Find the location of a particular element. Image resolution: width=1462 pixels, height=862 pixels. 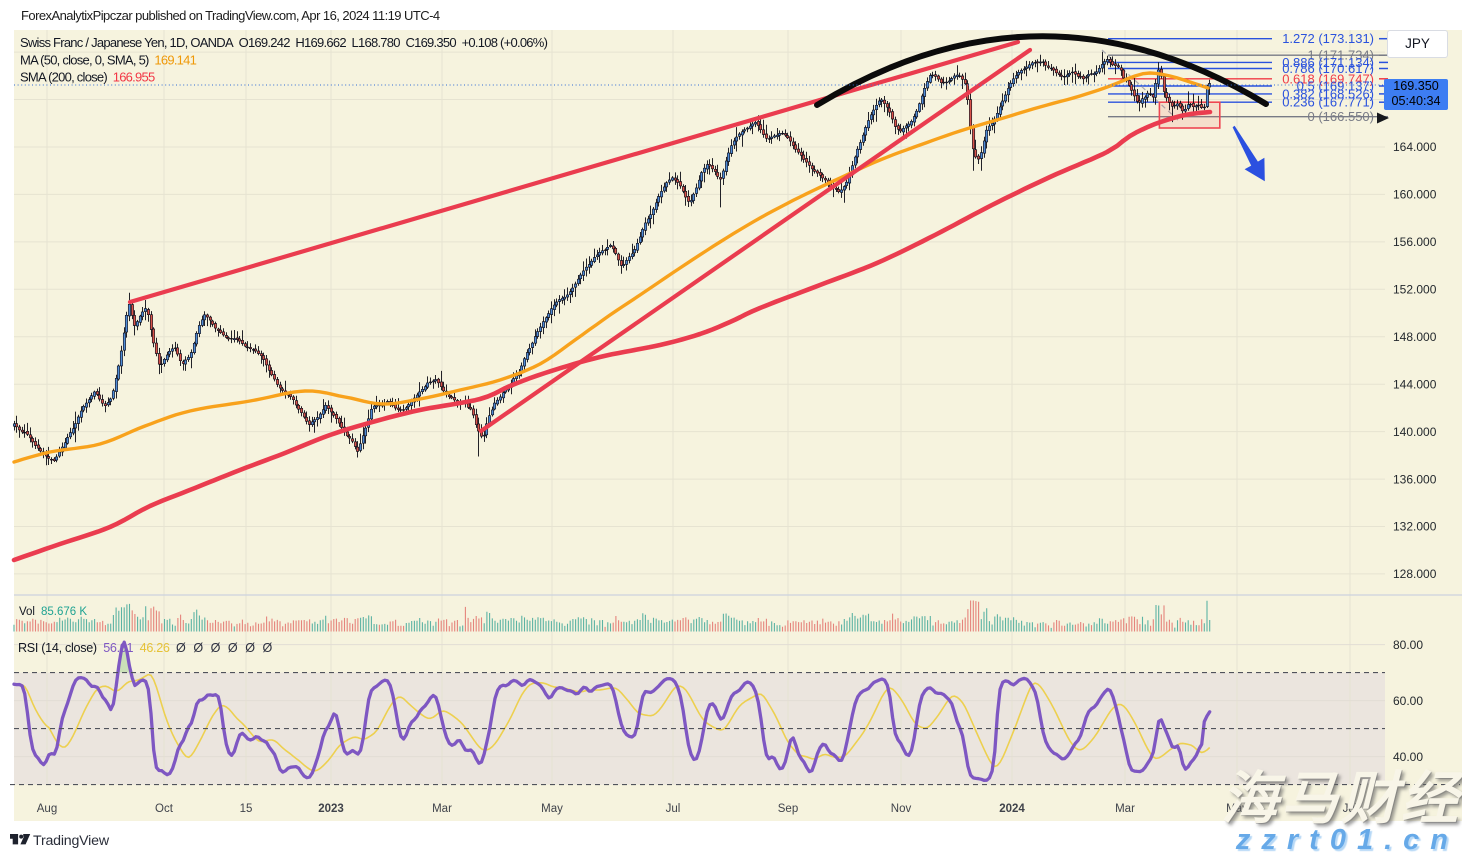

svg-text: SMA (200, close) 166.955 is located at coordinates (87, 77).